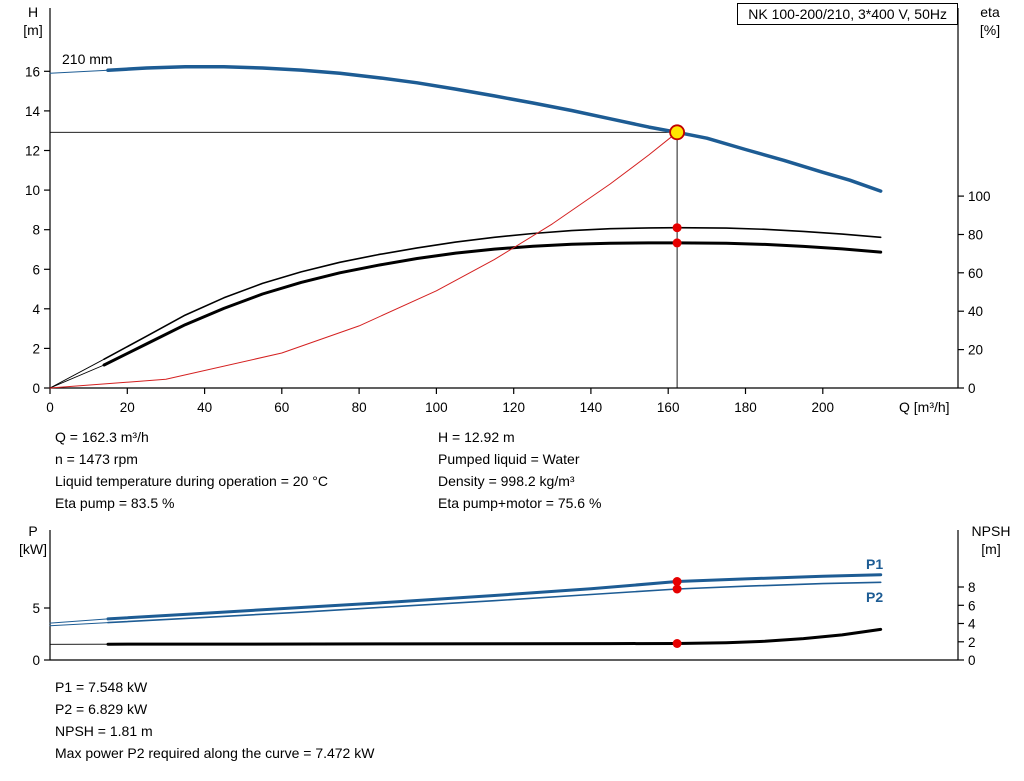  I want to click on eta-pump-curve, so click(492, 293).